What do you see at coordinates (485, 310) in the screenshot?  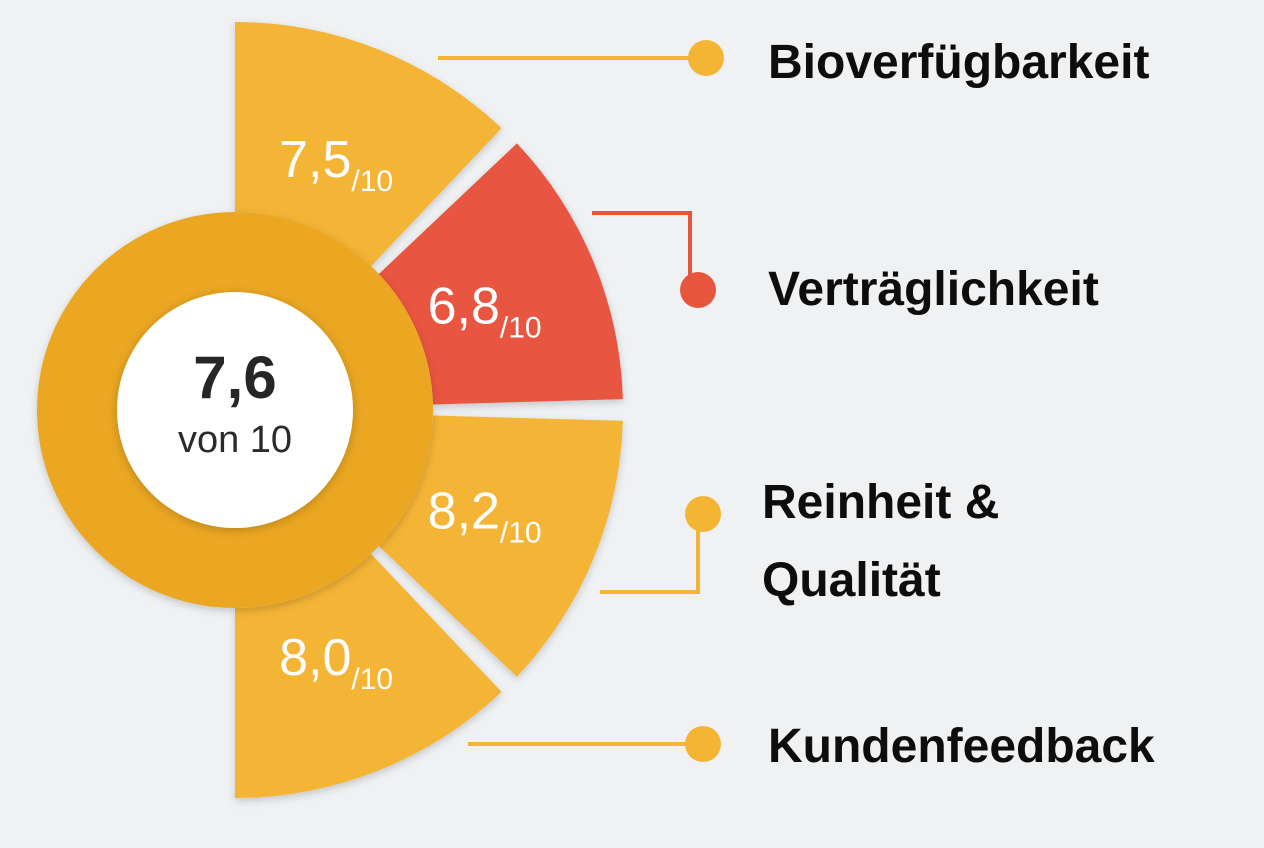 I see `segment-score-vertraeglichkeit: 6,8/10` at bounding box center [485, 310].